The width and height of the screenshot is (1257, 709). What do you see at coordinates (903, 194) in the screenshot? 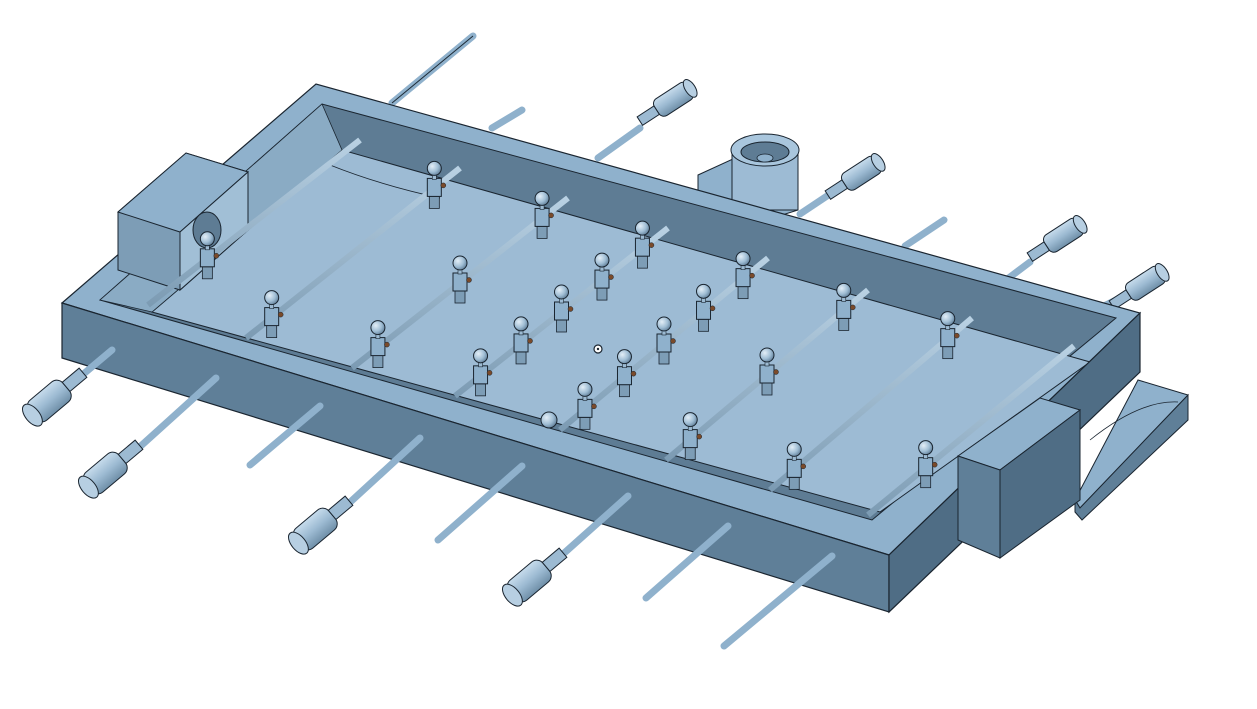
I see `far-handles` at bounding box center [903, 194].